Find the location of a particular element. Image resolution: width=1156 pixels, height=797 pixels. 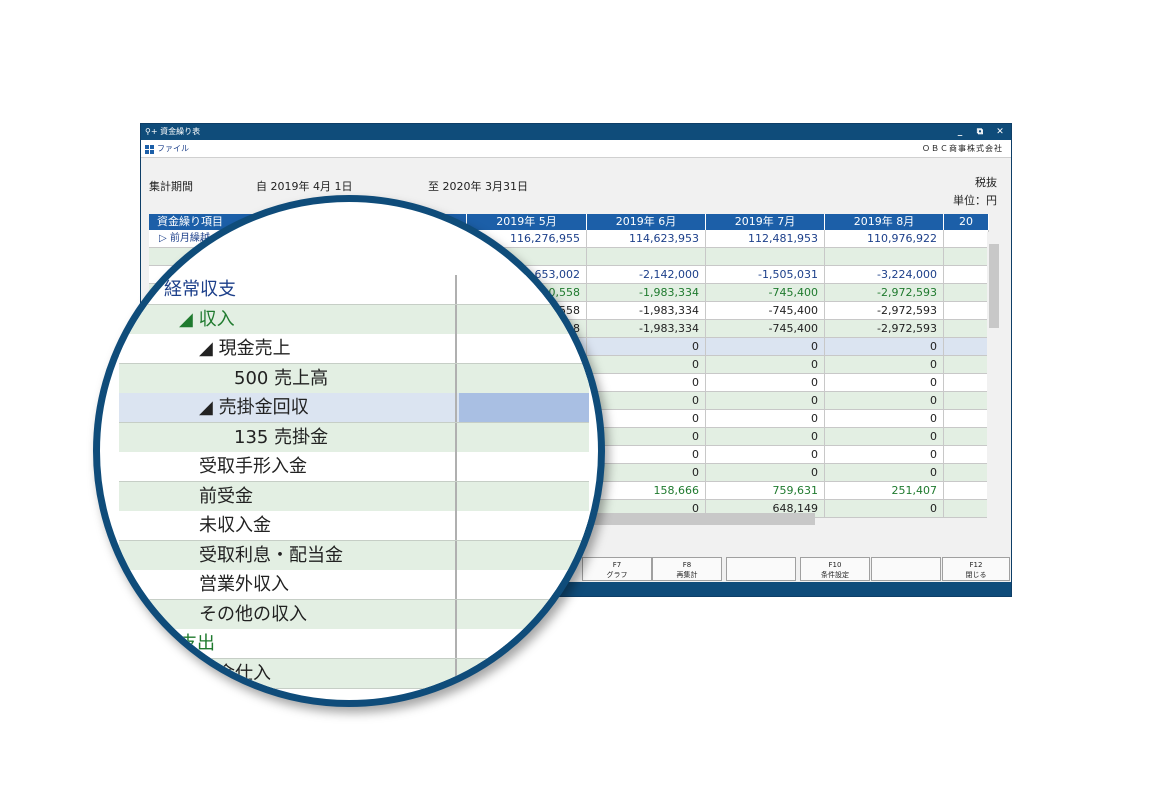

fkey-f12: F12 閉じる is located at coordinates (976, 569).